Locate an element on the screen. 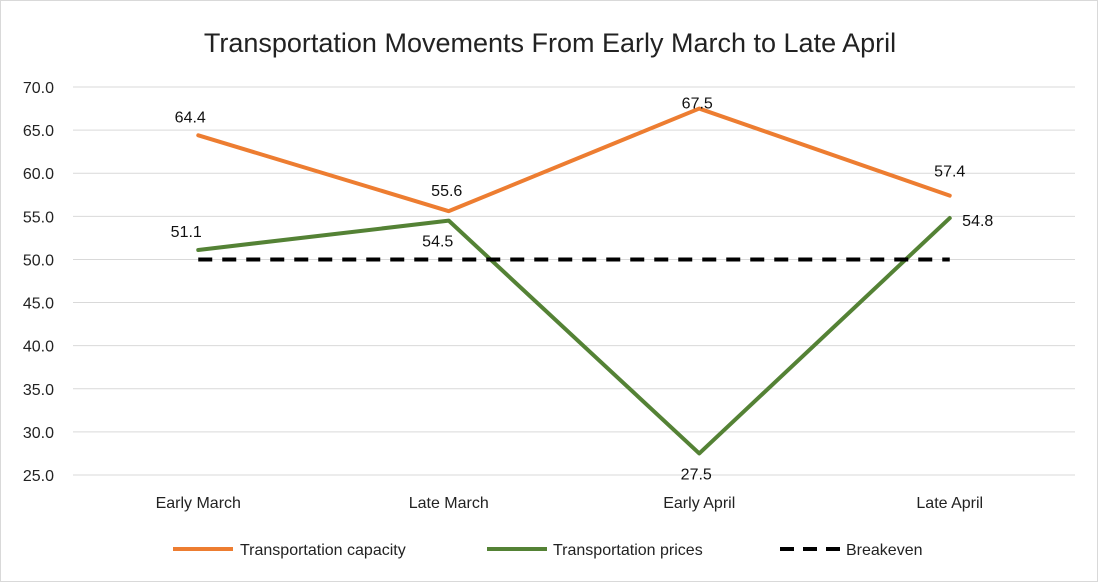 Image resolution: width=1100 pixels, height=584 pixels. y-tick-label: 55.0 is located at coordinates (38, 217).